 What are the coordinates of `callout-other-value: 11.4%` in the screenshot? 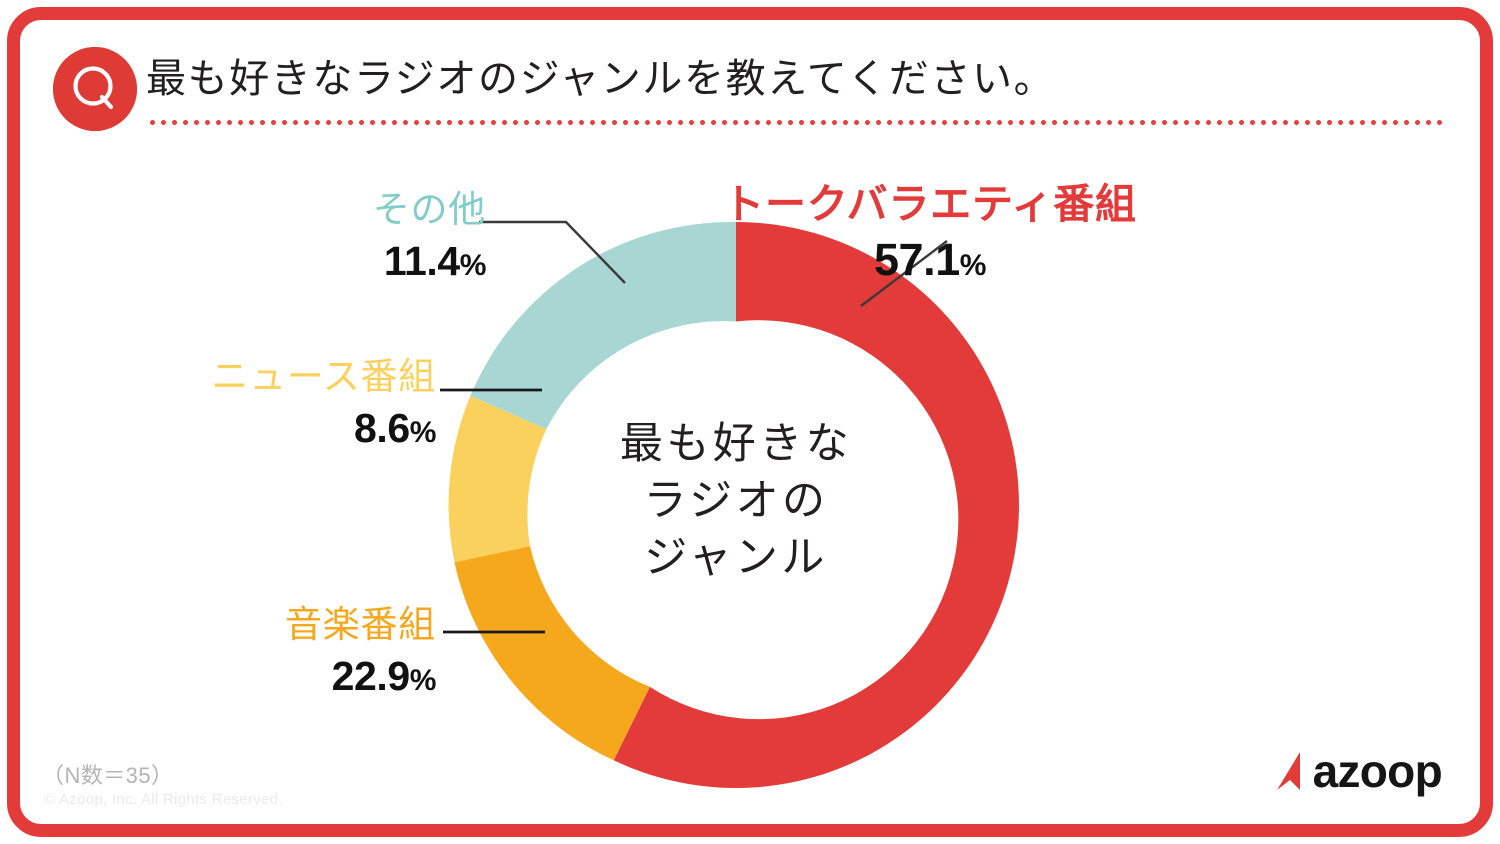 It's located at (435, 260).